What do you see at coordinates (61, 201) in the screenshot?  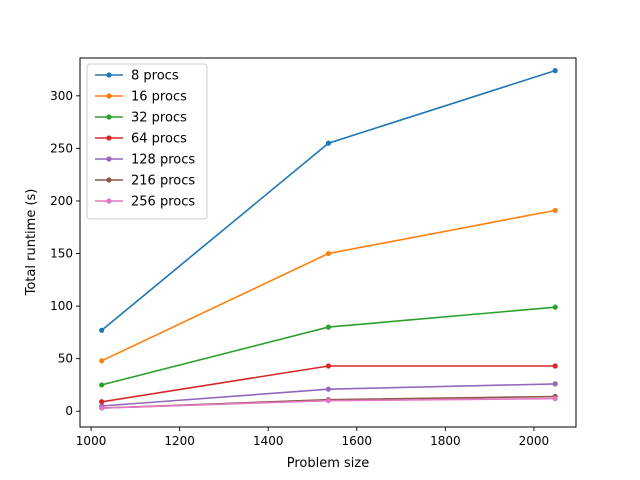 I see `y-tick-label: 200` at bounding box center [61, 201].